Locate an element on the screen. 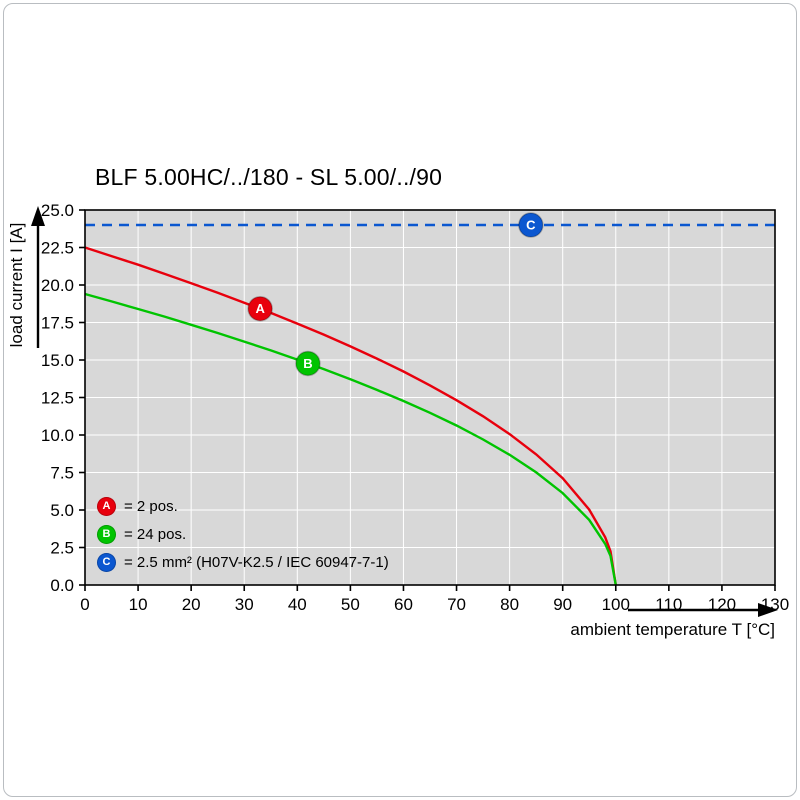 The width and height of the screenshot is (800, 800). legend-item-b: B = 24 pos. is located at coordinates (243, 534).